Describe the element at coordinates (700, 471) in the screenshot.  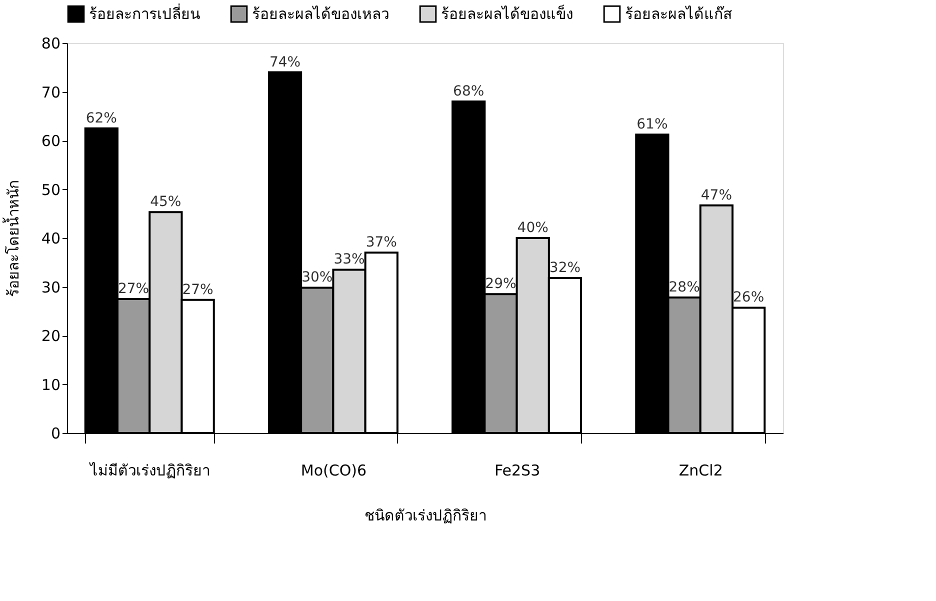
I see `x-tick-label: ZnCl2` at that location.